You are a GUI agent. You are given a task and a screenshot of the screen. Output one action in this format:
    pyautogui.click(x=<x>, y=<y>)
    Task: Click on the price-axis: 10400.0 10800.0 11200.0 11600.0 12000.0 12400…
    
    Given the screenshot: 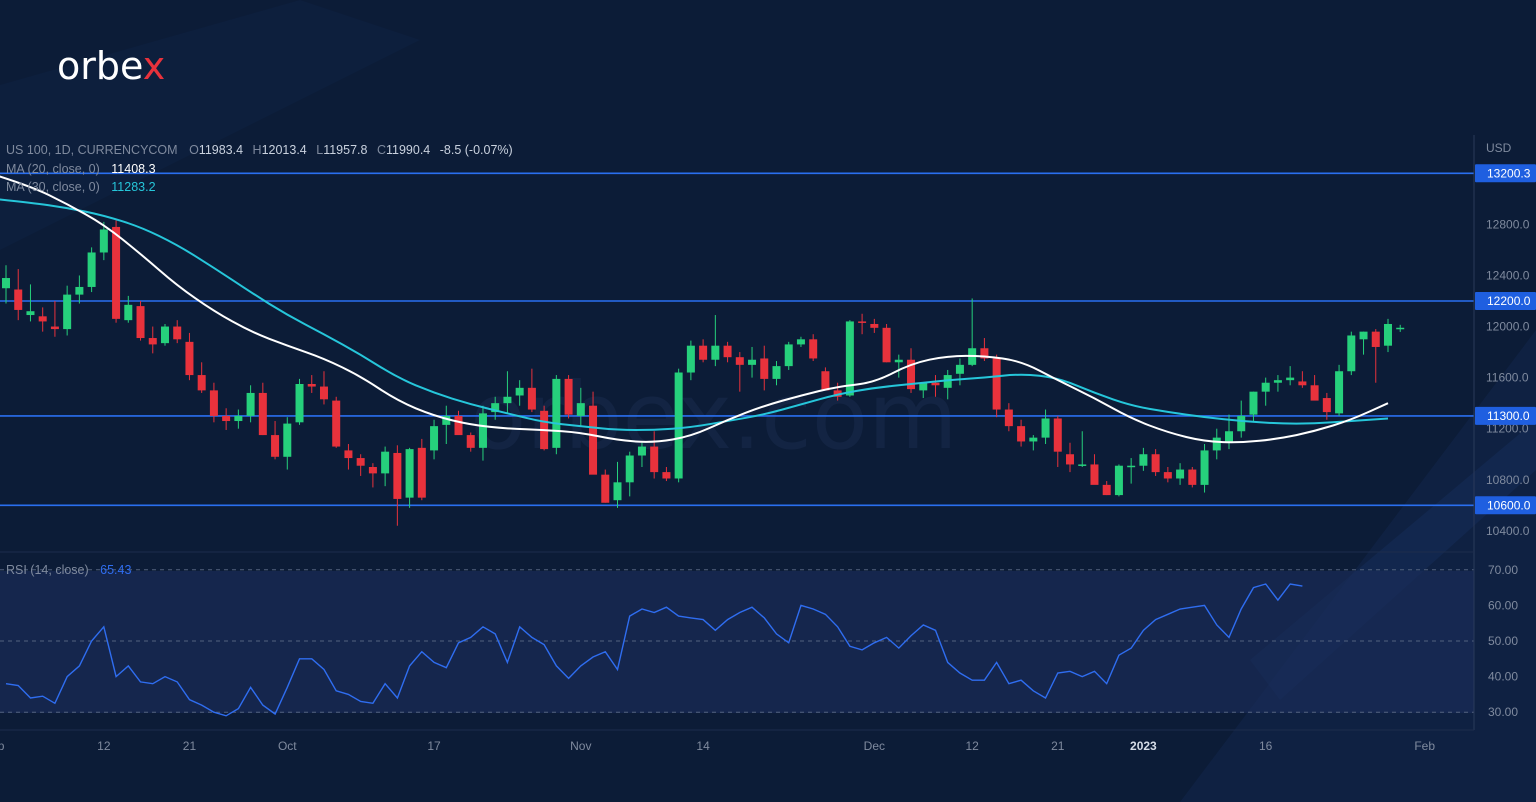 What is the action you would take?
    pyautogui.click(x=1508, y=377)
    